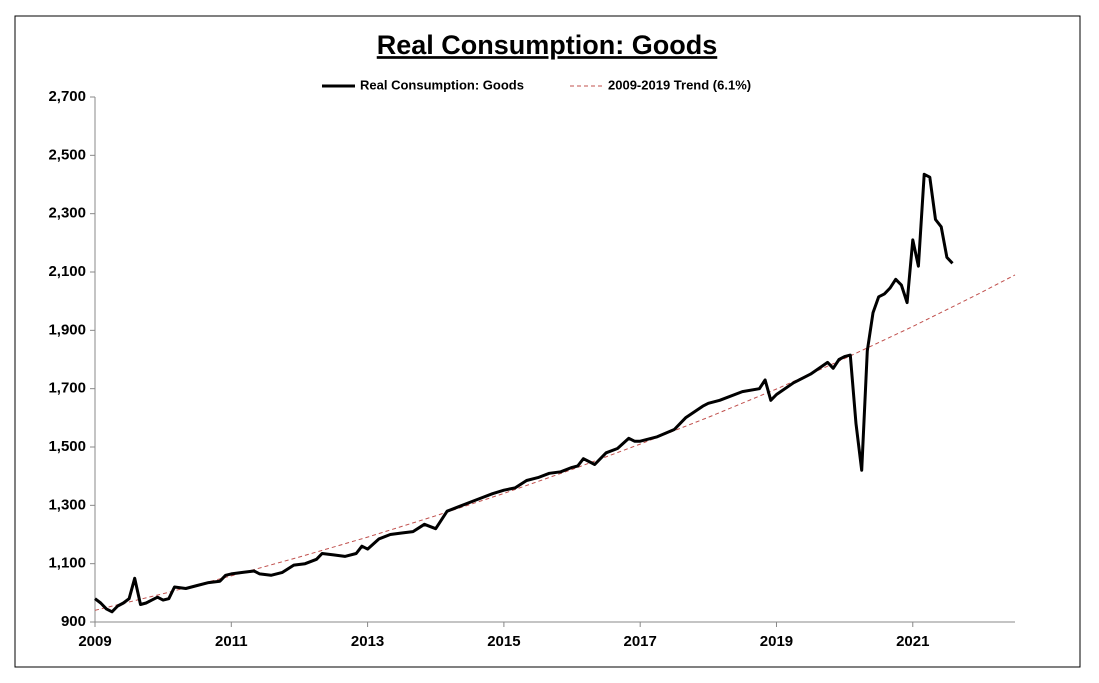 The height and width of the screenshot is (683, 1099). What do you see at coordinates (503, 641) in the screenshot?
I see `x-tick-label: 2015` at bounding box center [503, 641].